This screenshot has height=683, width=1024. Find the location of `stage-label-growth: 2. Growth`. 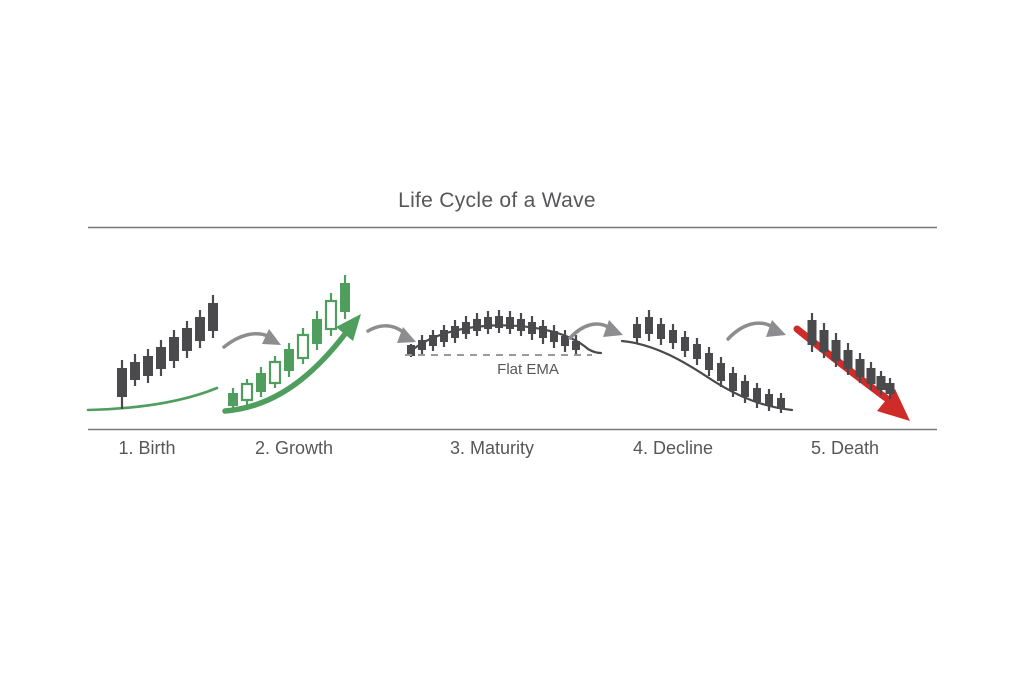

stage-label-growth: 2. Growth is located at coordinates (294, 448).